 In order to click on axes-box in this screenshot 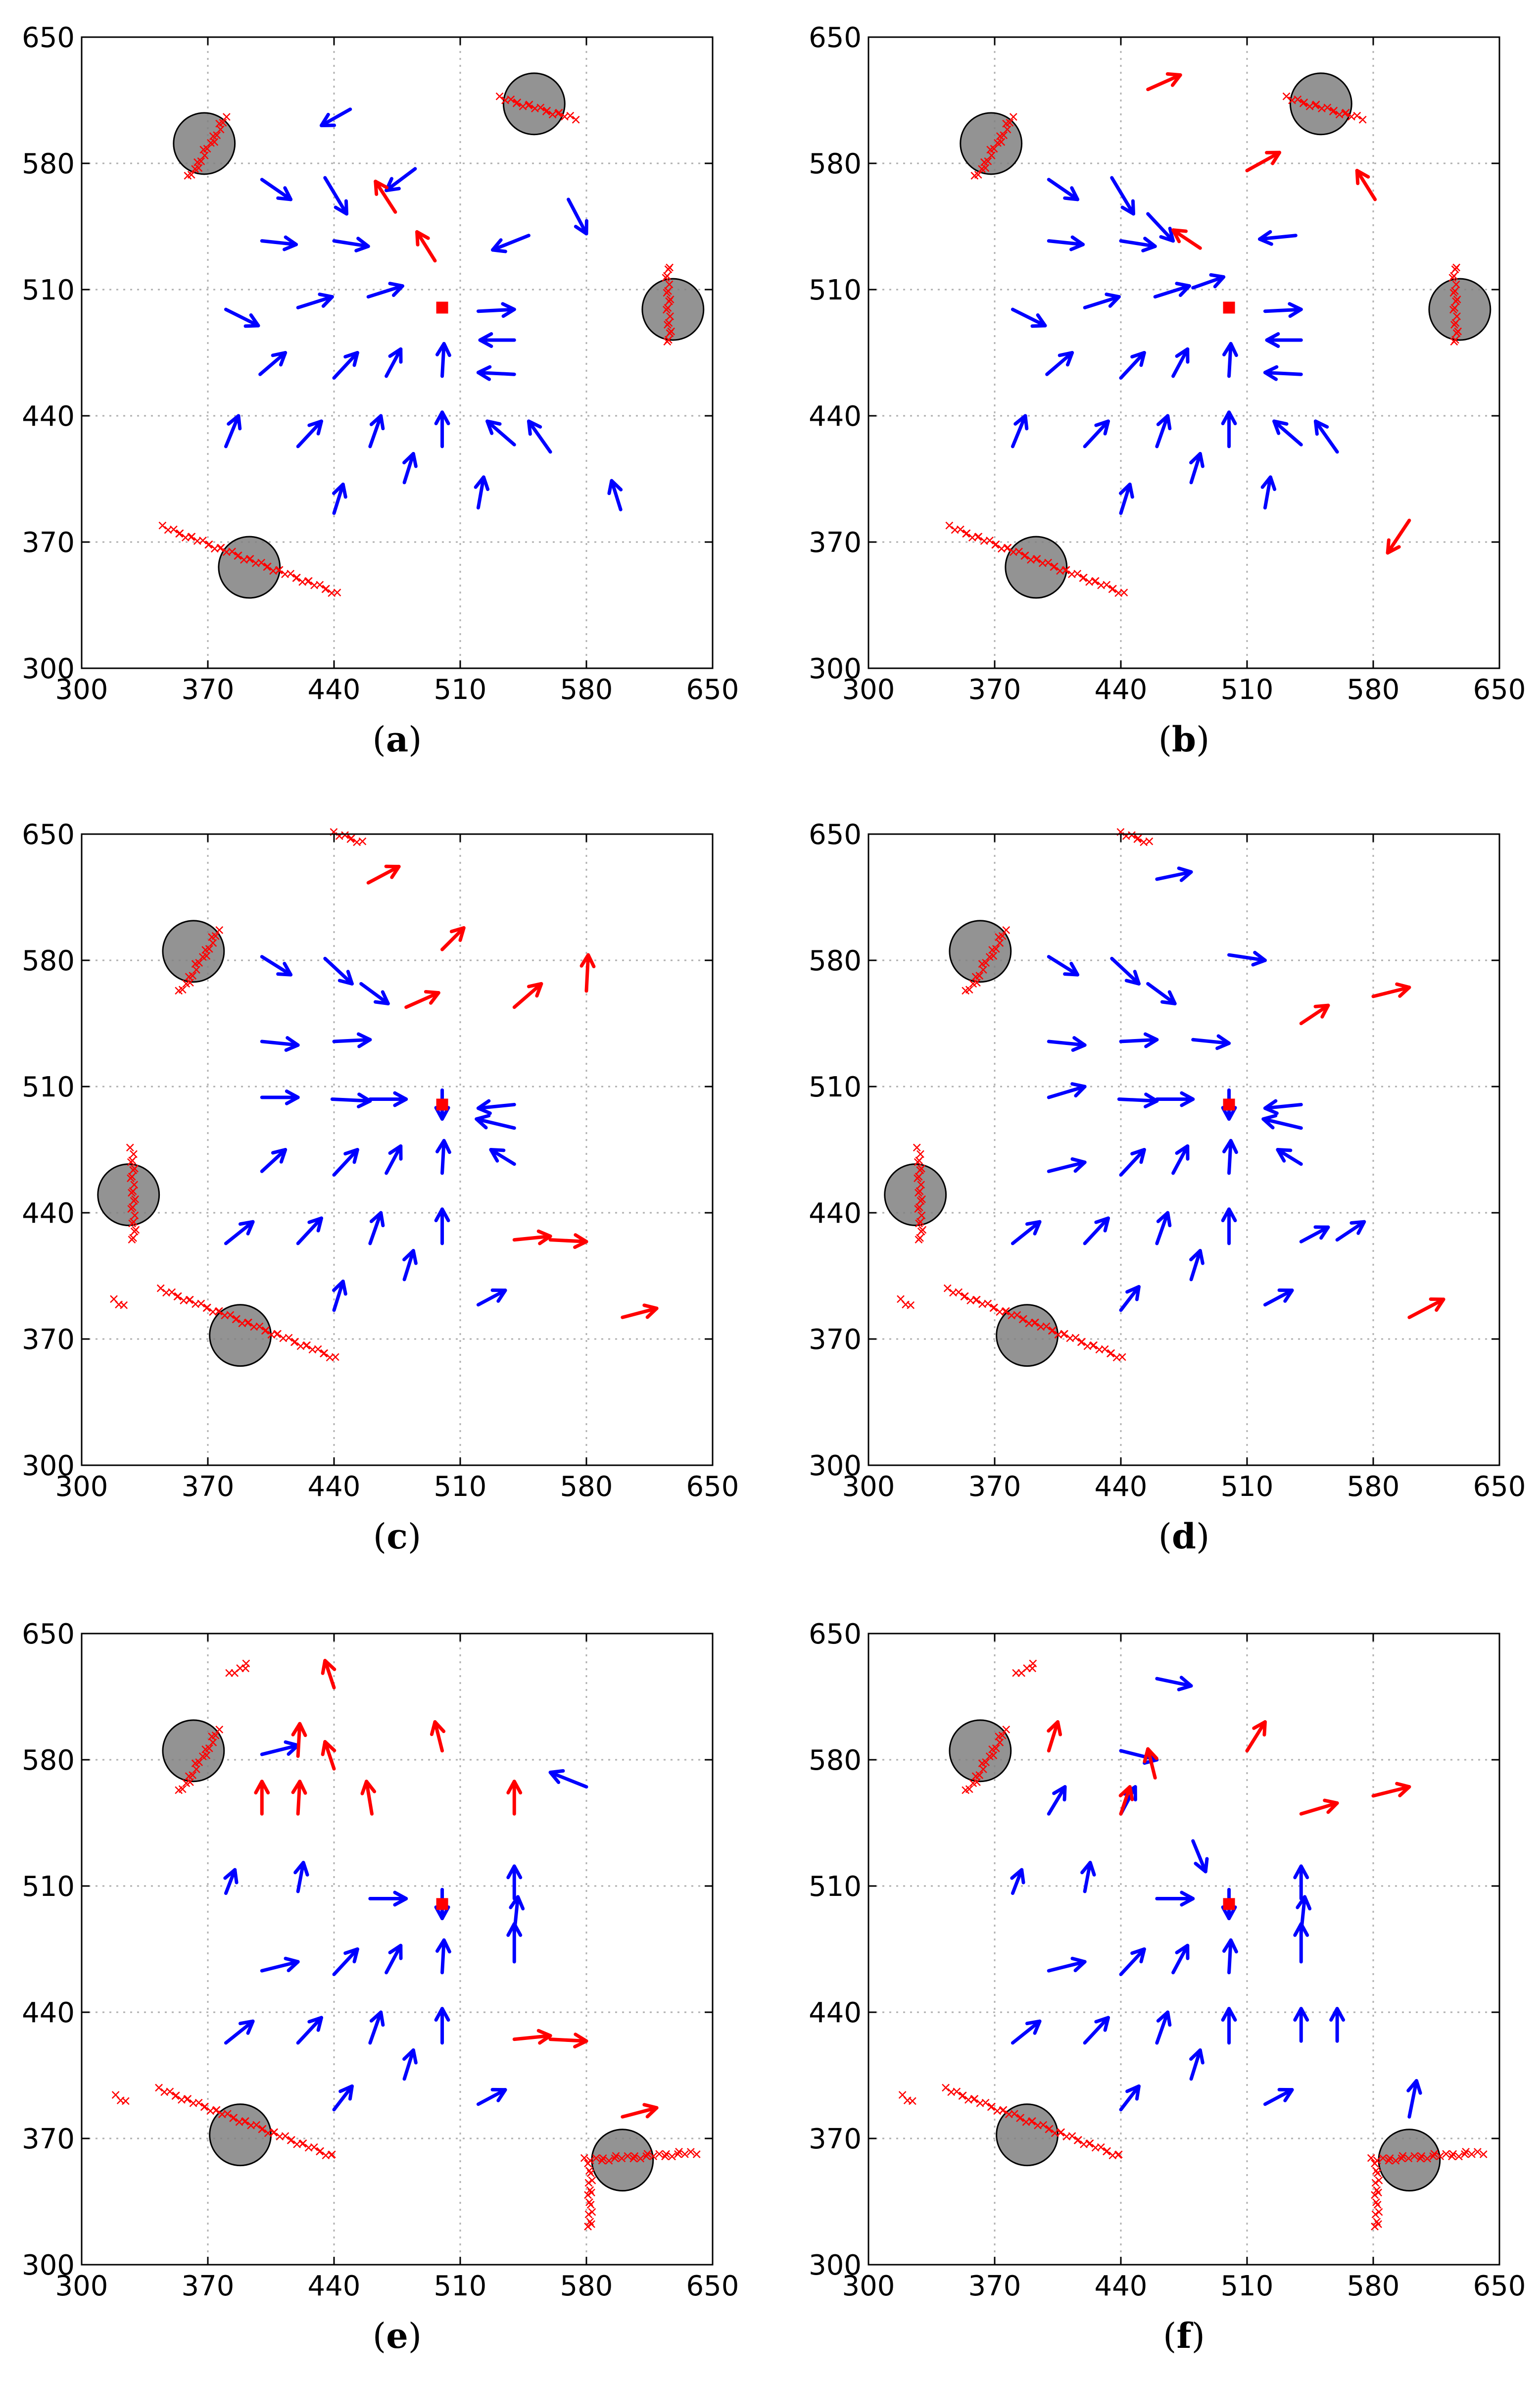, I will do `click(397, 1149)`.